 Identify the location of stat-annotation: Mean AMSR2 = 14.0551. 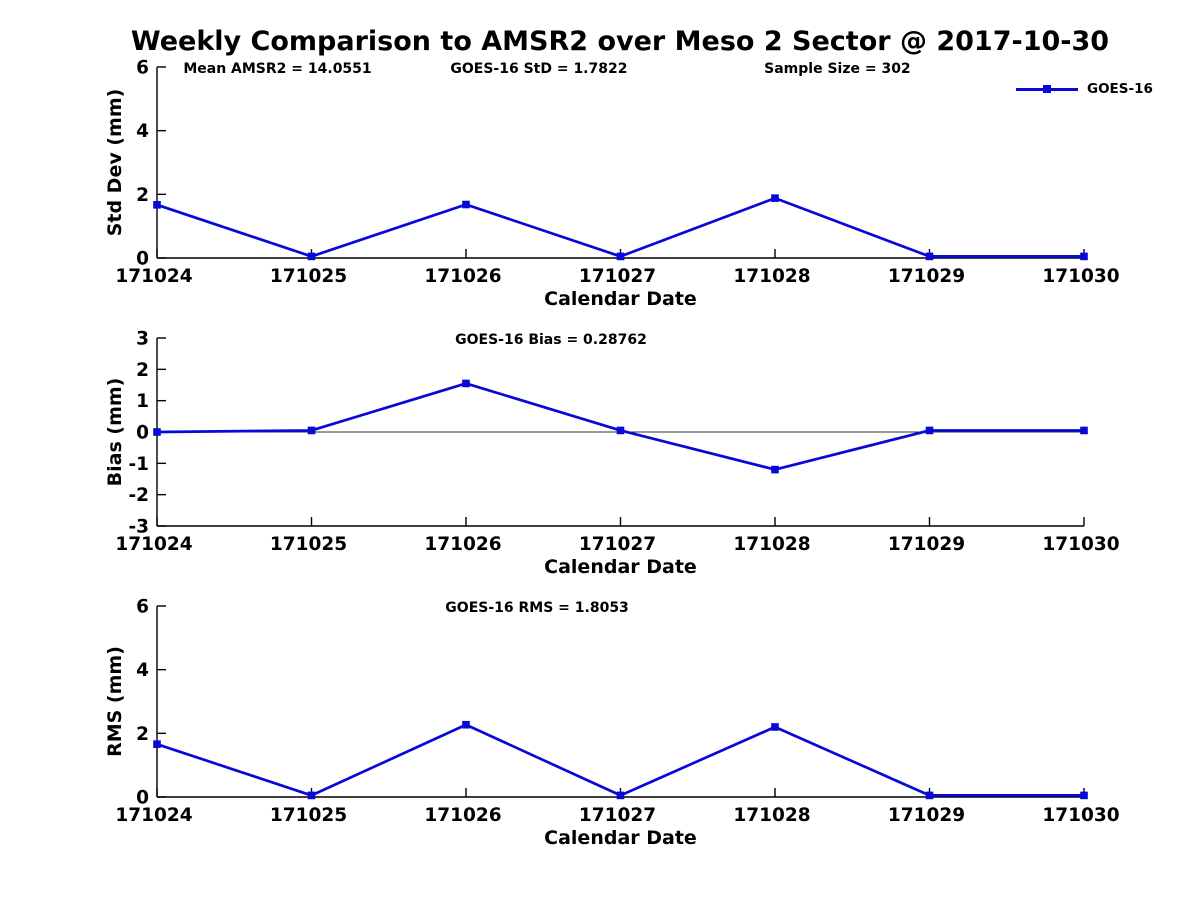
(277, 69).